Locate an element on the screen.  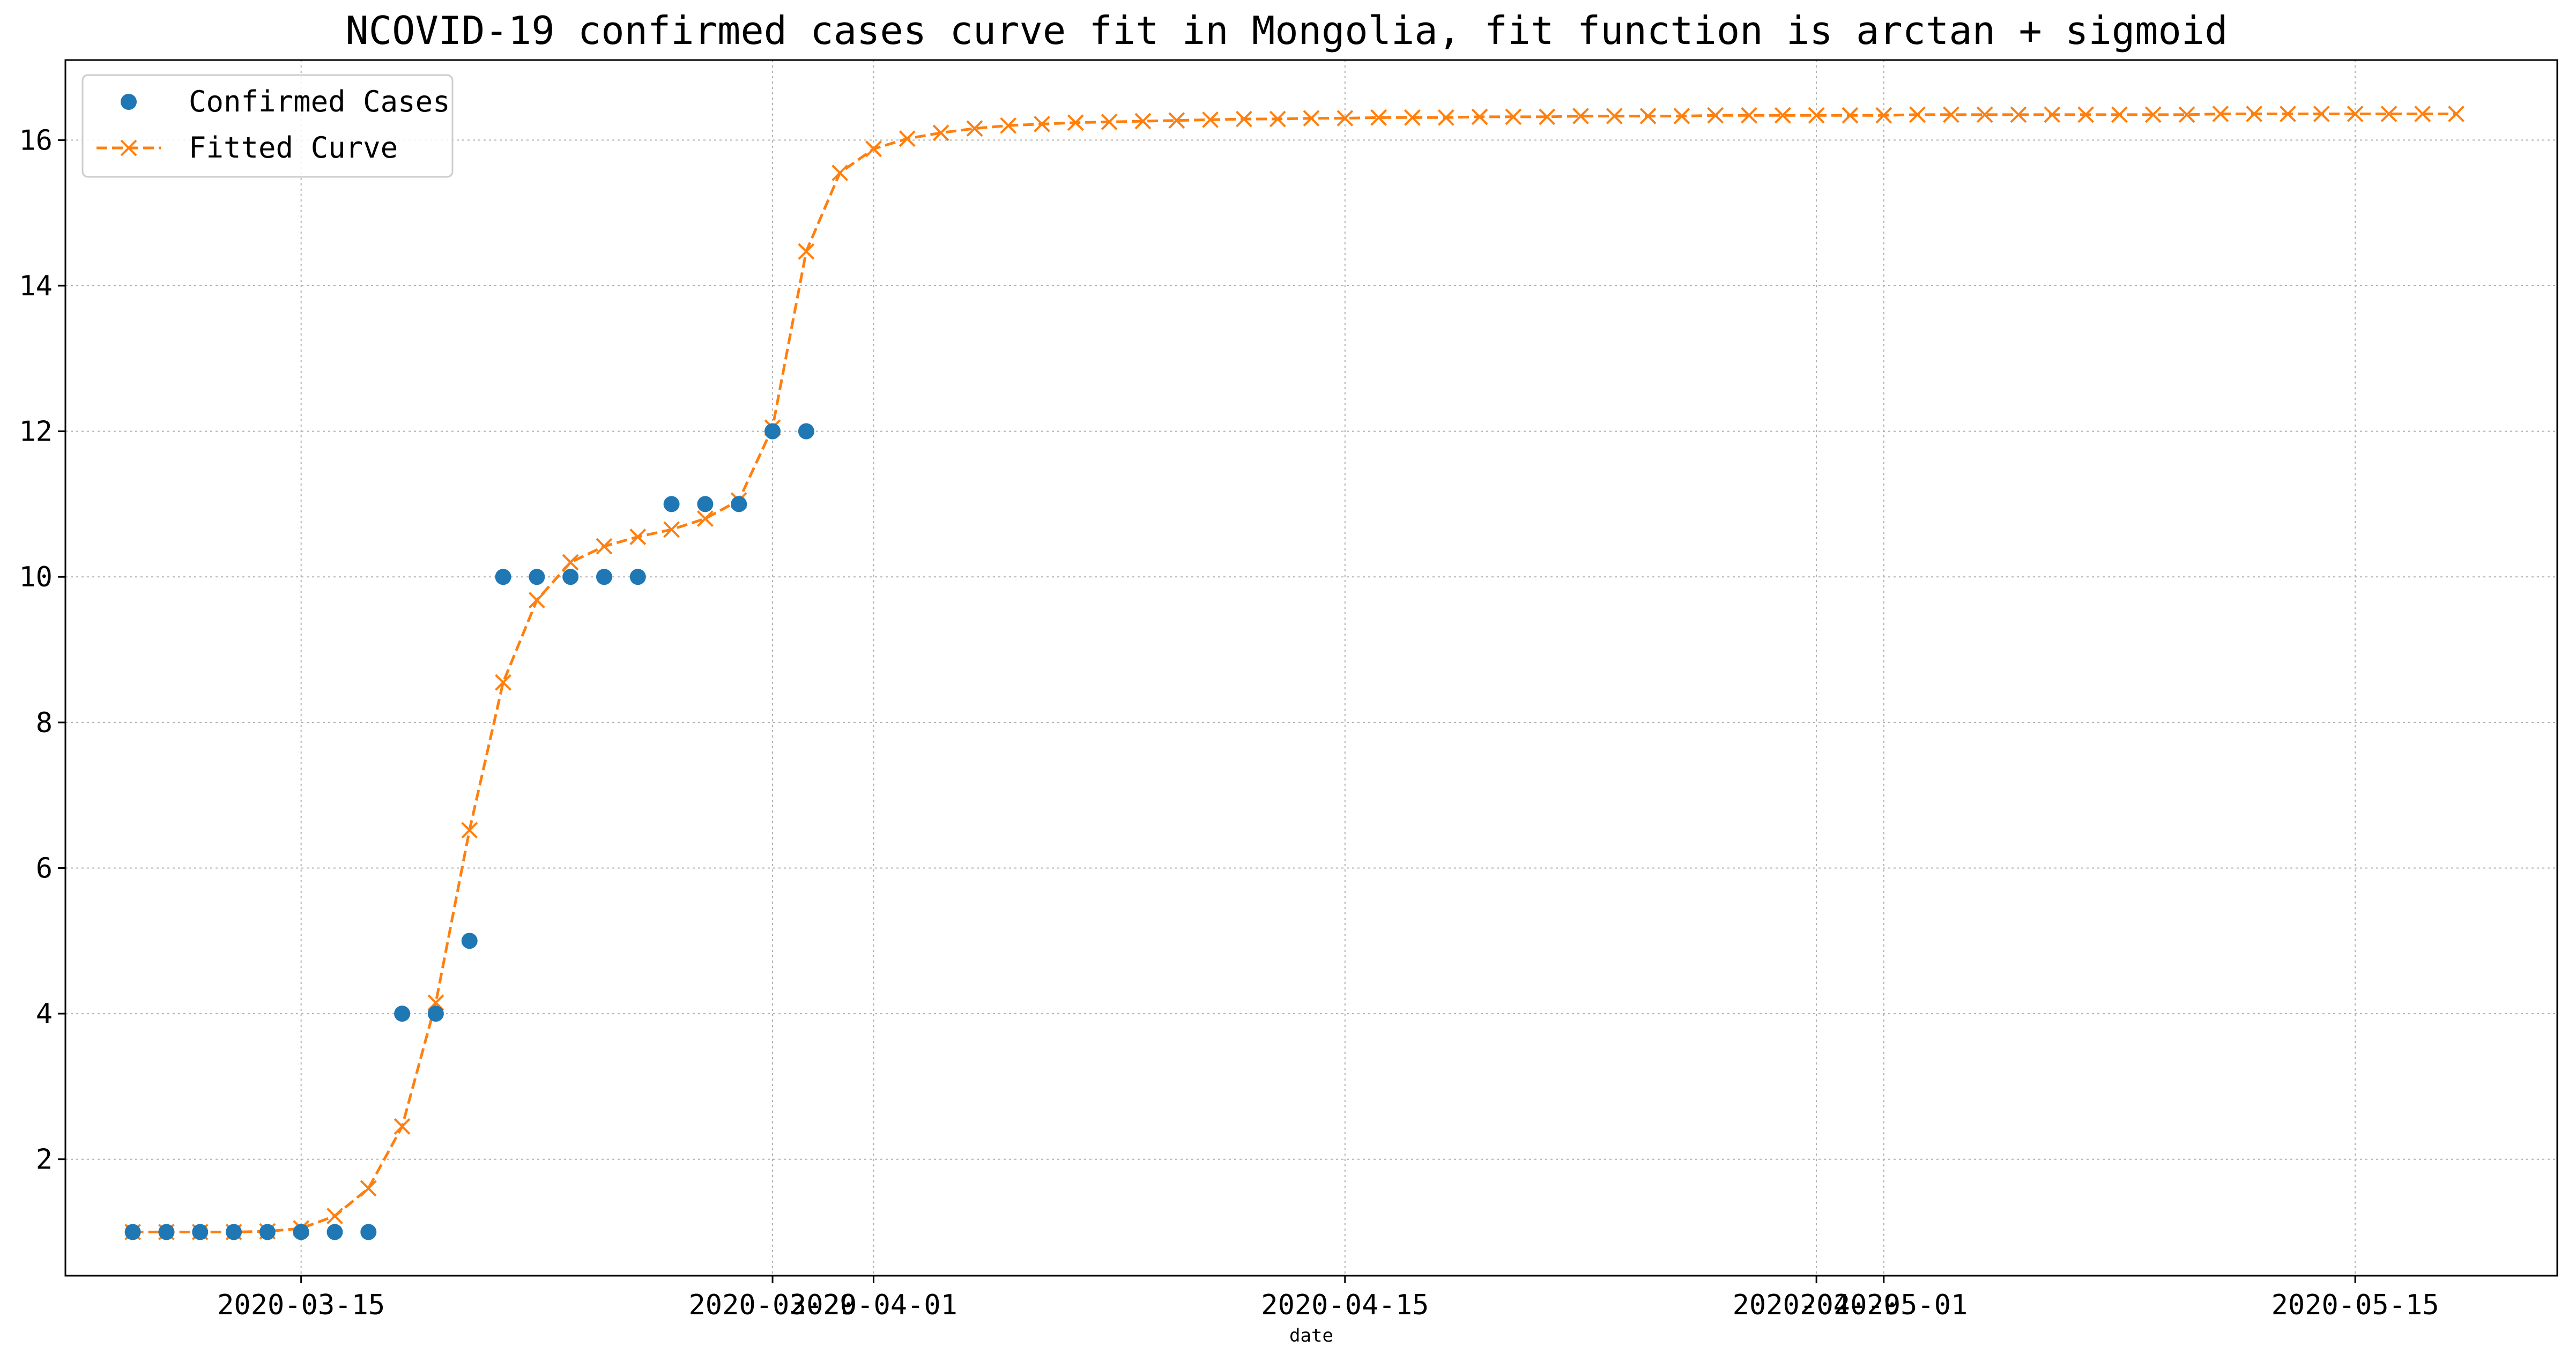
y-tick-label: 4 is located at coordinates (44, 1014).